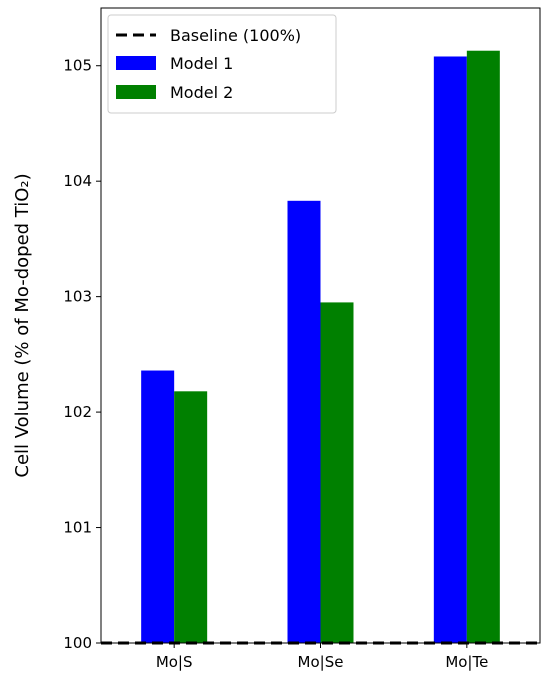 This screenshot has width=550, height=686. What do you see at coordinates (22, 325) in the screenshot?
I see `y-axis-label: Cell Volume (% of Mo-doped TiO₂)` at bounding box center [22, 325].